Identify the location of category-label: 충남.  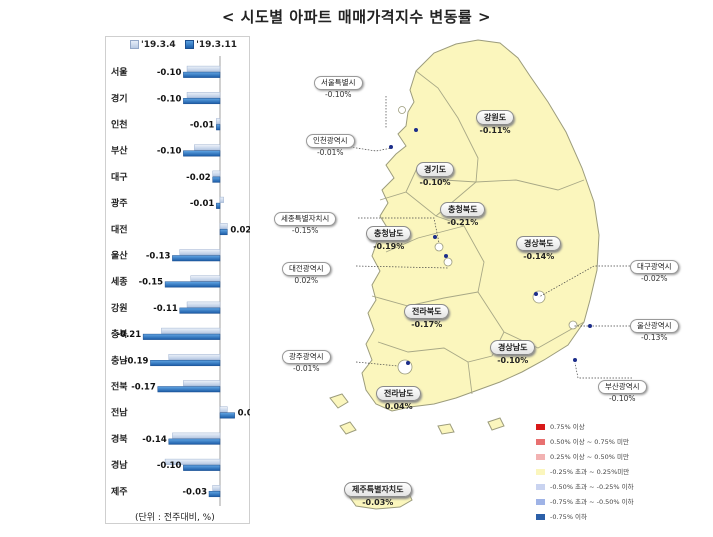
(119, 360).